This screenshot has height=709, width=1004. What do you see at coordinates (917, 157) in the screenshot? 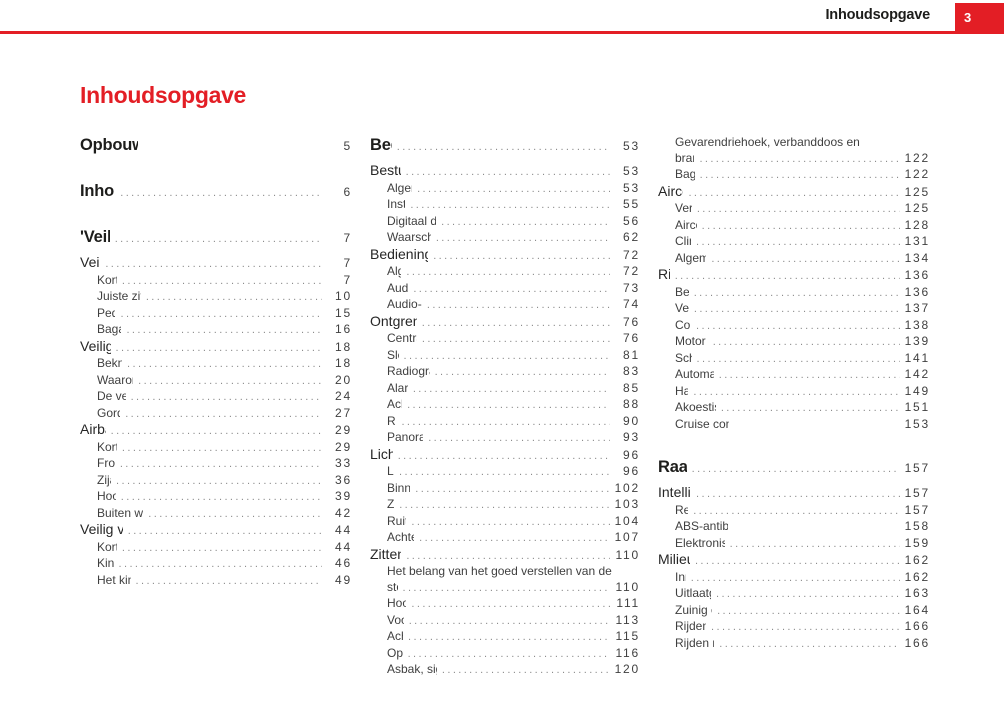
I see `toc-page-number: 122` at bounding box center [917, 157].